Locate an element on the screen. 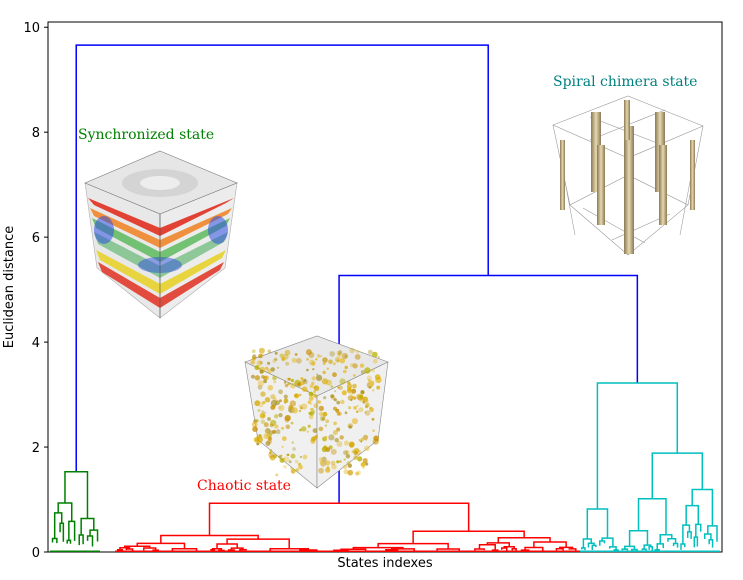 The height and width of the screenshot is (580, 743). y-tick-label: 10 is located at coordinates (31, 28).